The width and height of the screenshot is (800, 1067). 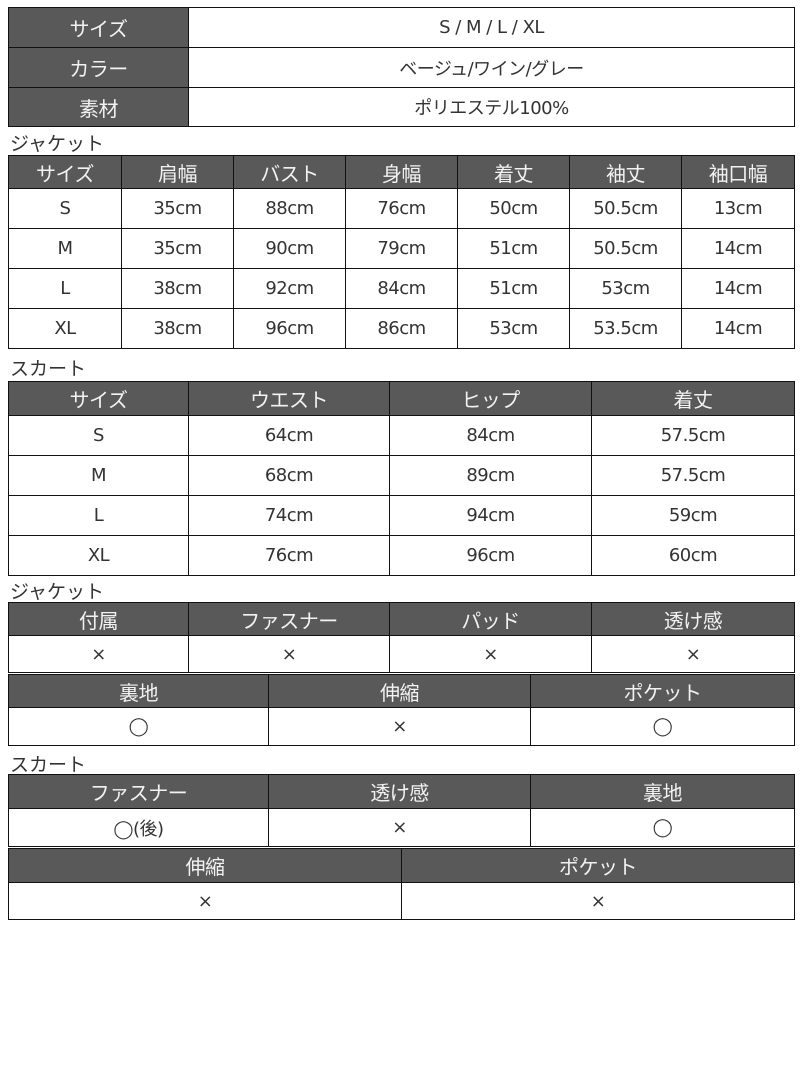 What do you see at coordinates (289, 555) in the screenshot?
I see `value-cell: 76cm` at bounding box center [289, 555].